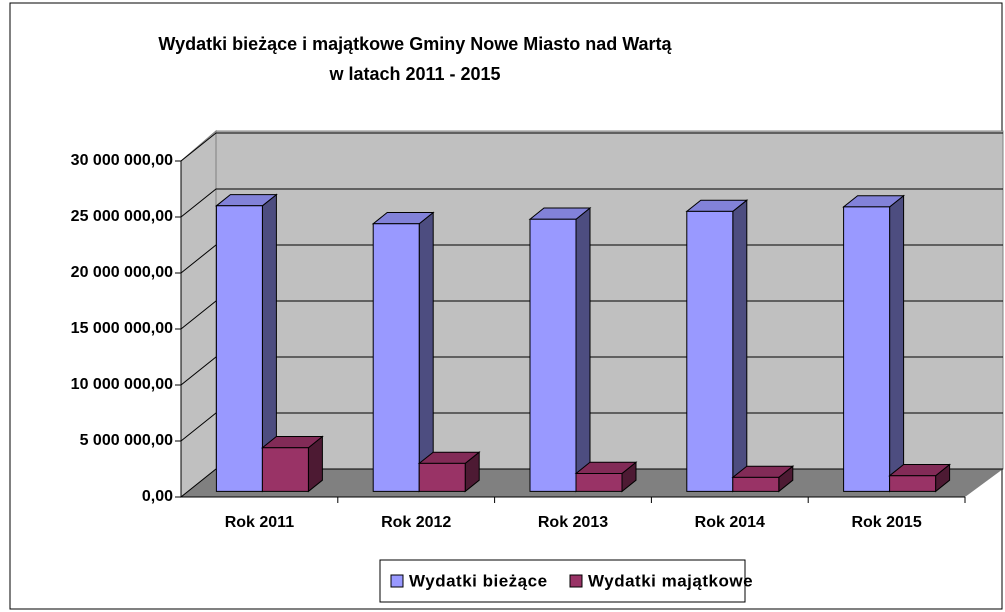  I want to click on legend-label: Wydatki bieżące, so click(478, 580).